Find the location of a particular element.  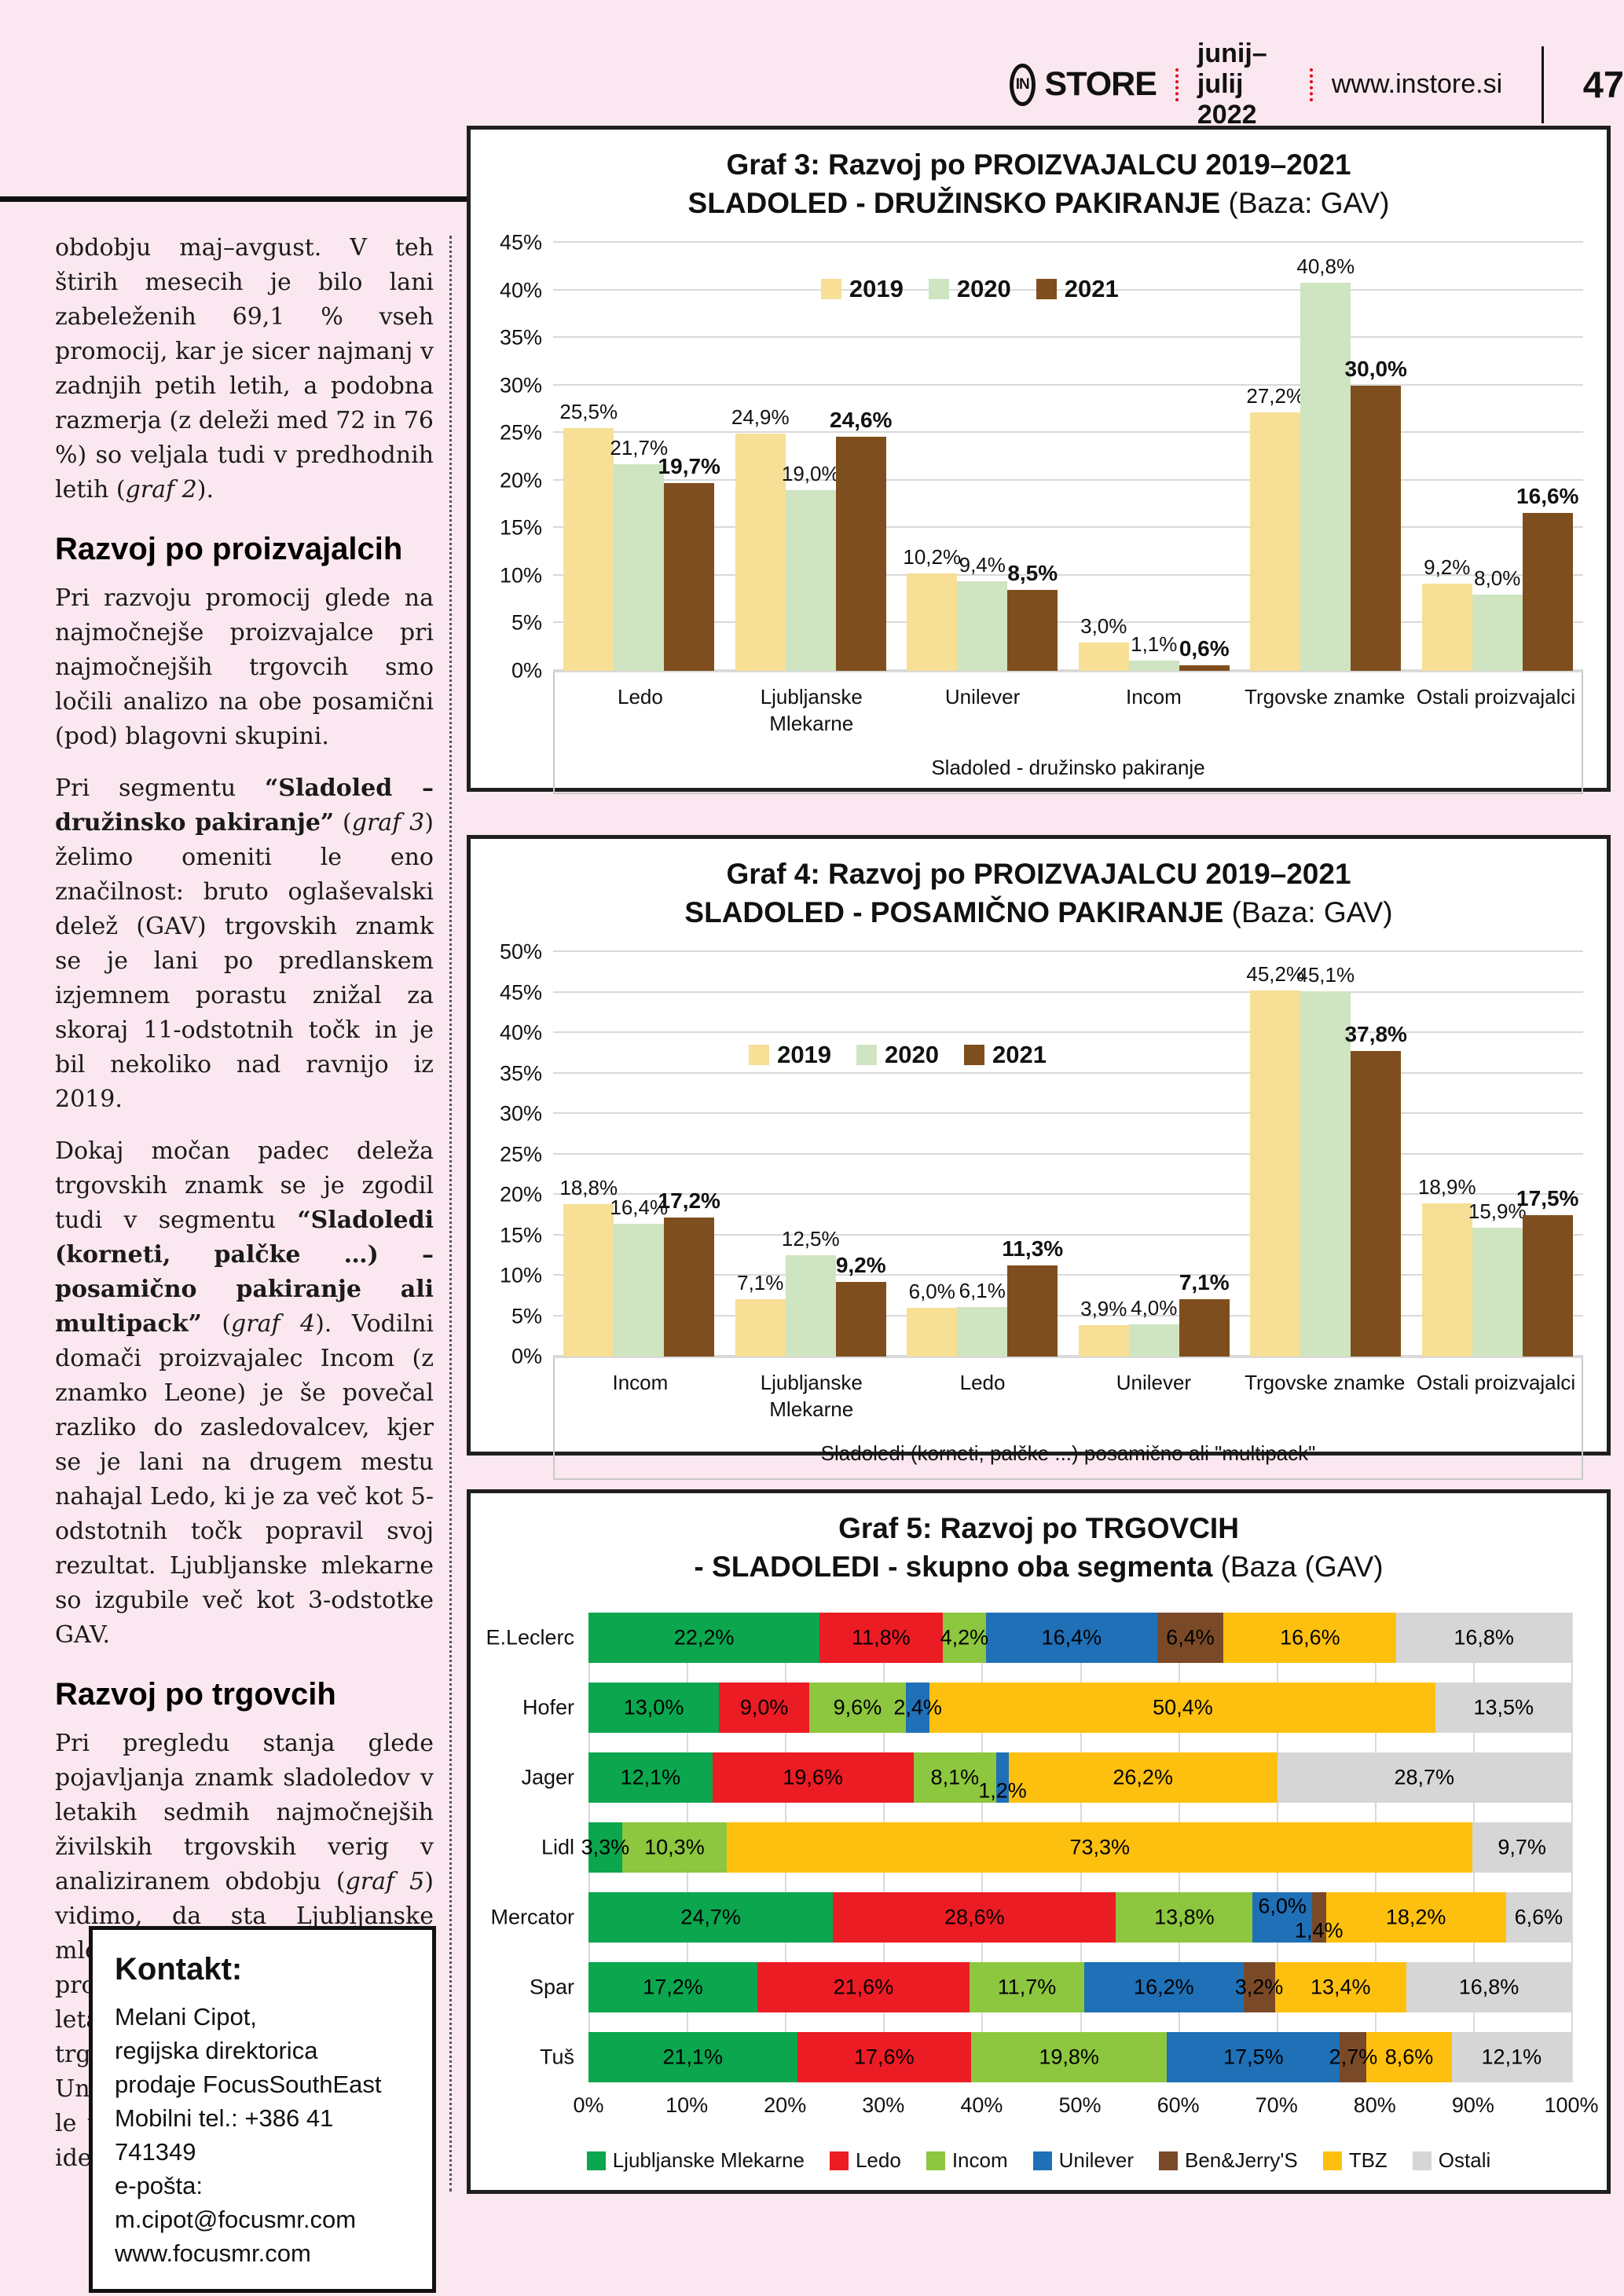

segment-label: 11,7% is located at coordinates (1027, 1987).